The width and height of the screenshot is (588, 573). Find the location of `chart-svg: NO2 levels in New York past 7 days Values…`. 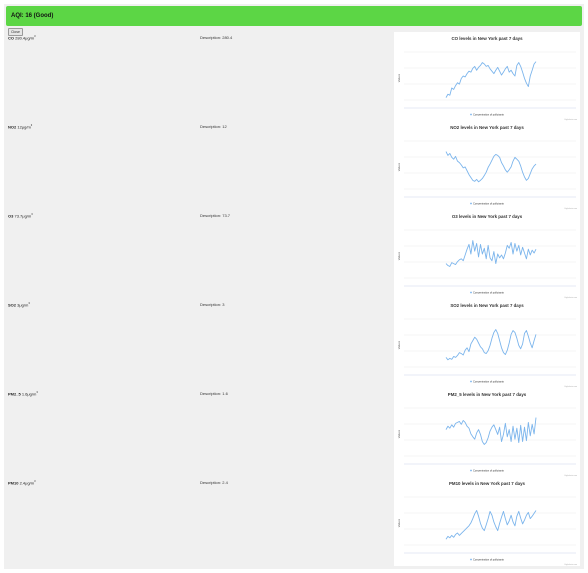

chart-svg: NO2 levels in New York past 7 days Values… is located at coordinates (487, 167).